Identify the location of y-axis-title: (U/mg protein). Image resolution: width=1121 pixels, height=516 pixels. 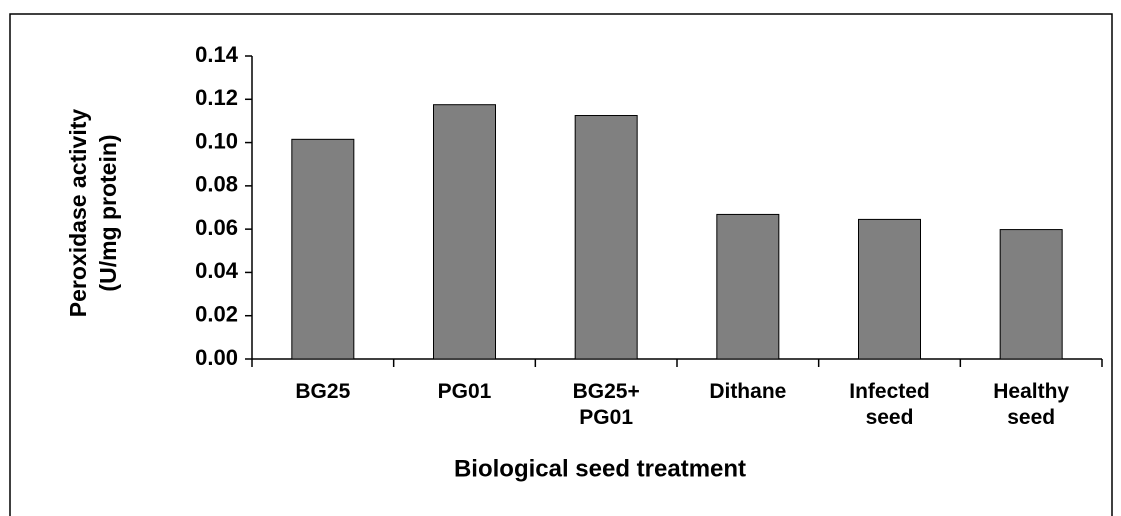
(108, 212).